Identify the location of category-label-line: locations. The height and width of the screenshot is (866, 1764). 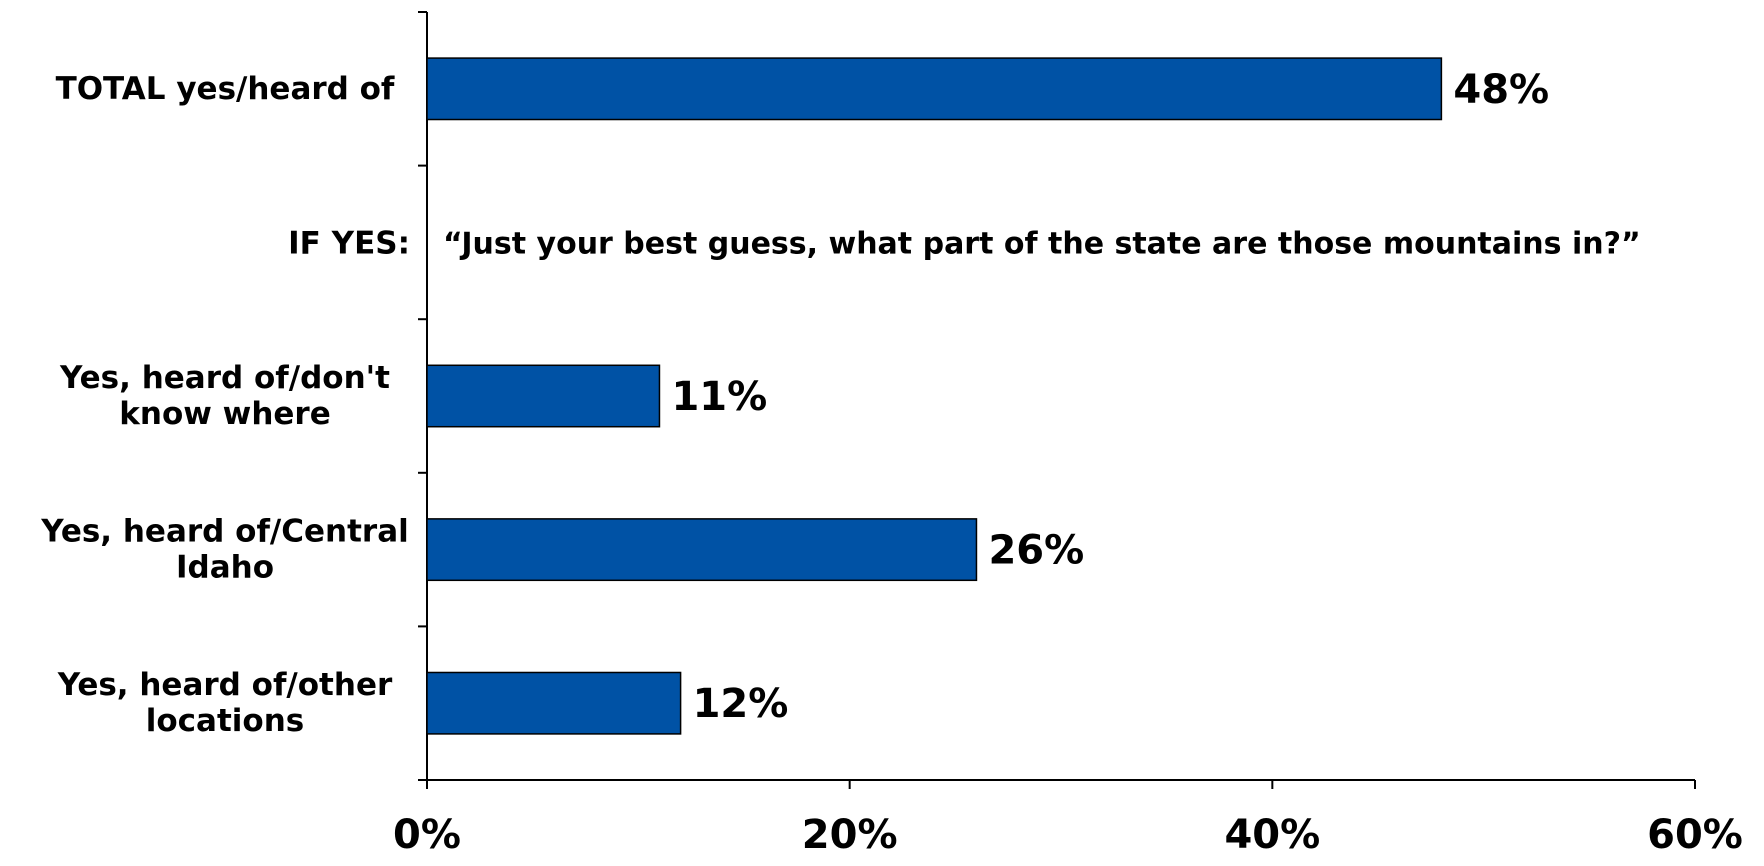
(225, 721).